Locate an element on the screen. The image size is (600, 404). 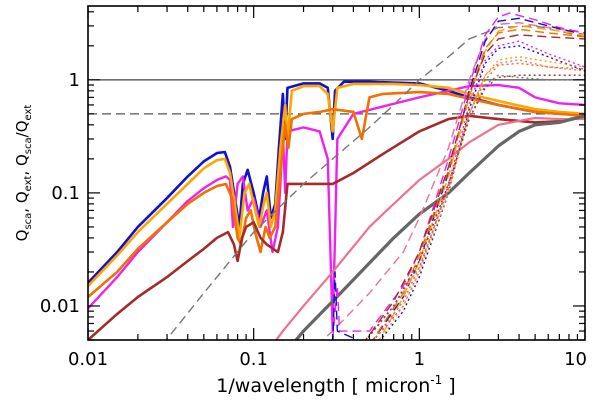
y-axis-title: Qsca, Qext, Qsca/Qext is located at coordinates (23, 173).